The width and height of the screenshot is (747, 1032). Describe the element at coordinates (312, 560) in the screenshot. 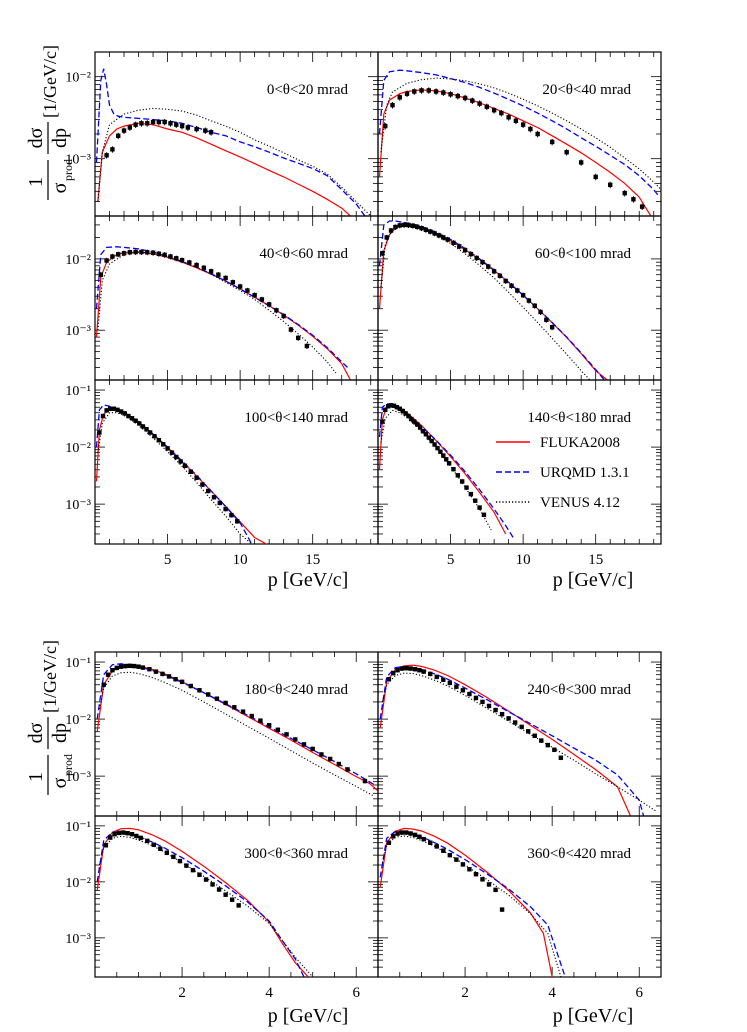

I see `x-tick-label: 15` at that location.